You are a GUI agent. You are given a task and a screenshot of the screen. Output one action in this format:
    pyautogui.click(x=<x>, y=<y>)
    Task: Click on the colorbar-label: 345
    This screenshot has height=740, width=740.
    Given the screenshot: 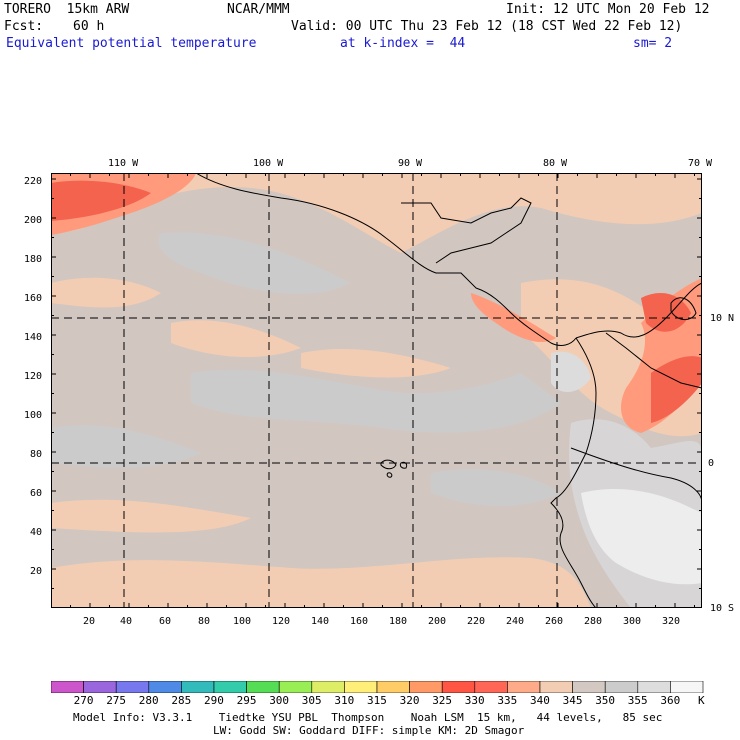 What is the action you would take?
    pyautogui.click(x=572, y=700)
    